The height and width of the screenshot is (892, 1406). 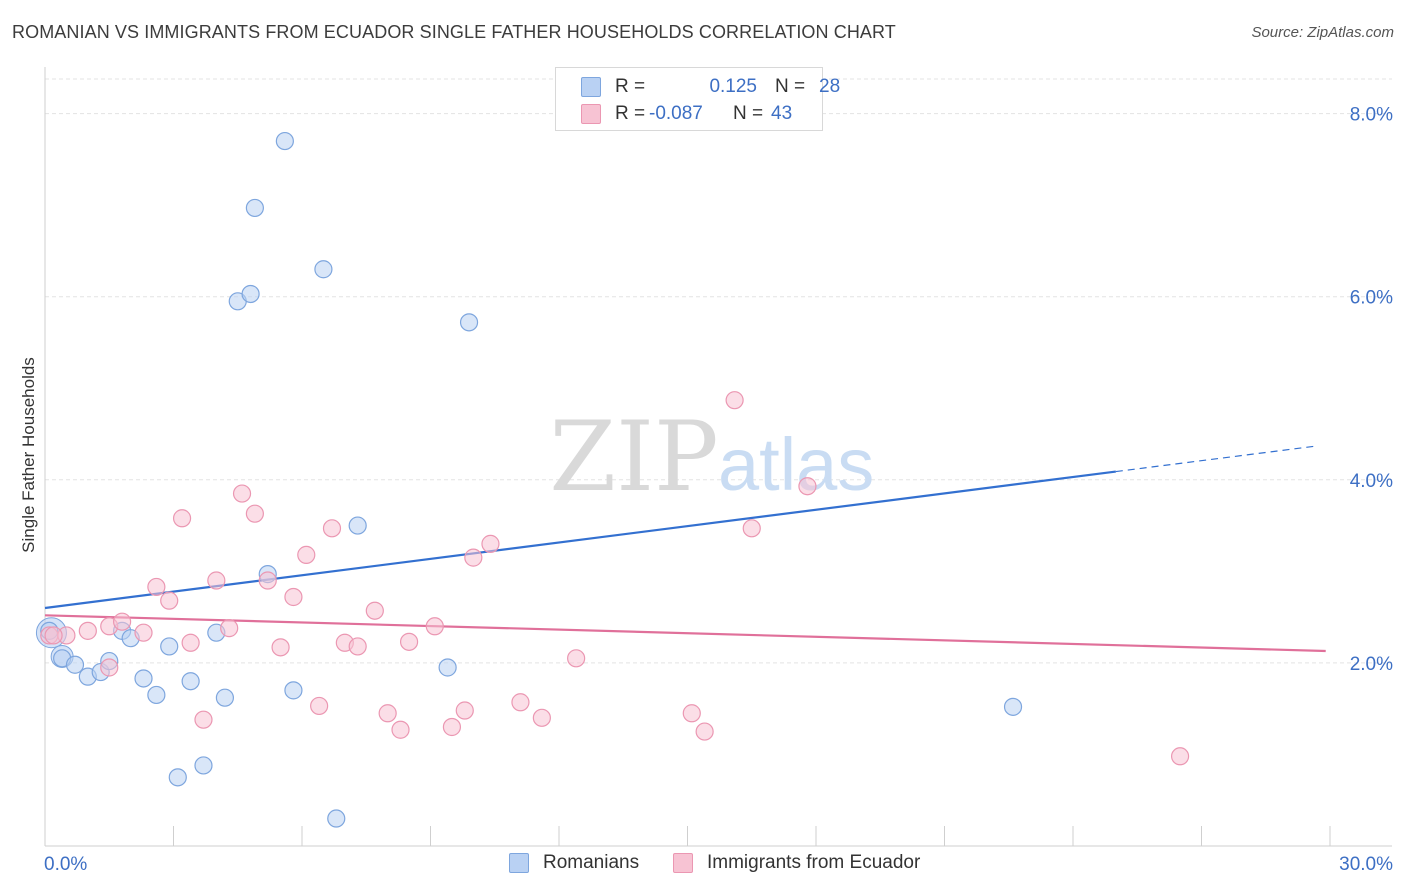 I want to click on legend-n-value: 43, so click(x=782, y=113).